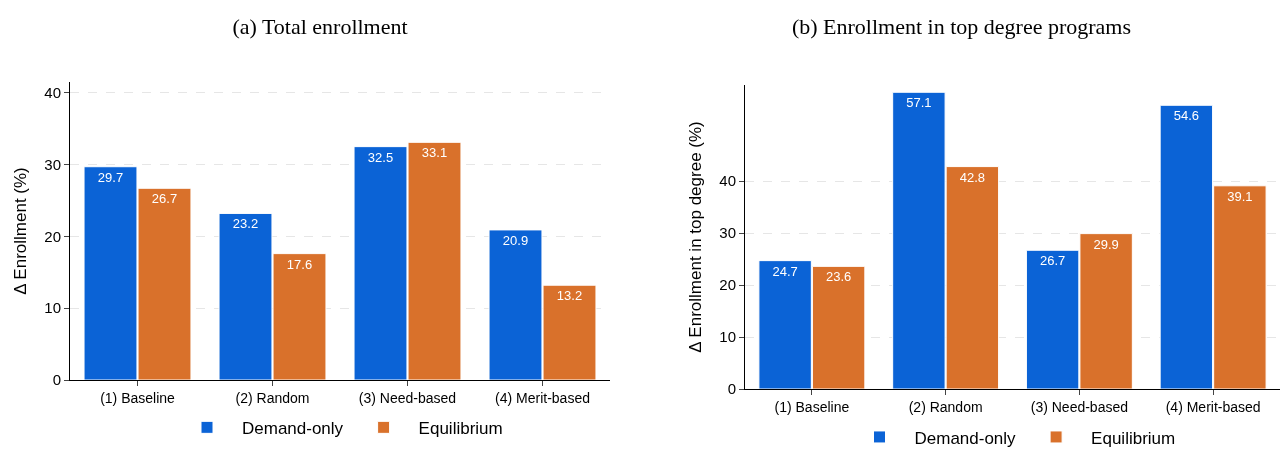 The height and width of the screenshot is (458, 1283). What do you see at coordinates (1106, 244) in the screenshot?
I see `data-label: 29.9` at bounding box center [1106, 244].